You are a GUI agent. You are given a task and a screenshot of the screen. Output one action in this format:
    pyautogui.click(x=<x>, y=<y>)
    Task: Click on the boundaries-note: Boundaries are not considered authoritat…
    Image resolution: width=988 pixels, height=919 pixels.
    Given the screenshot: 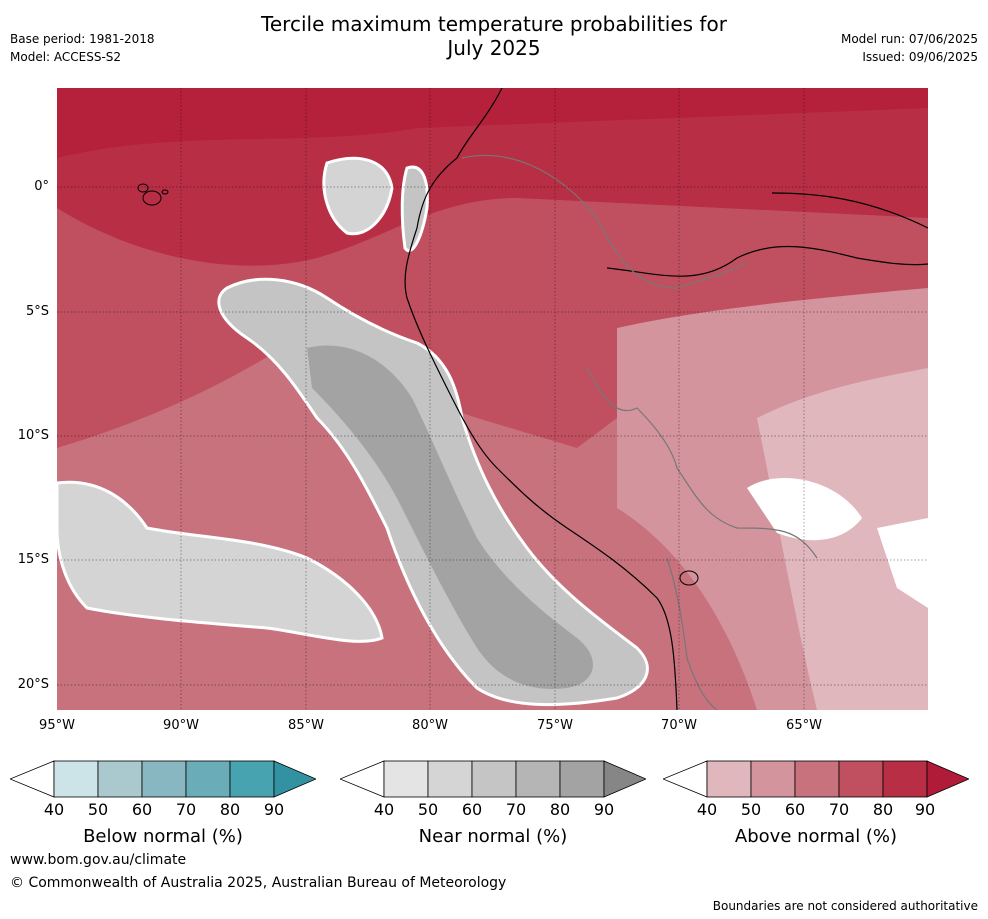 What is the action you would take?
    pyautogui.click(x=845, y=906)
    